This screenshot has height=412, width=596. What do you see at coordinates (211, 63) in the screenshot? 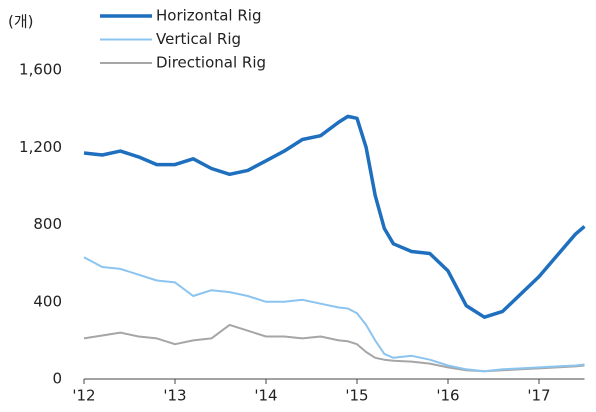
I see `legend-label: Directional Rig` at bounding box center [211, 63].